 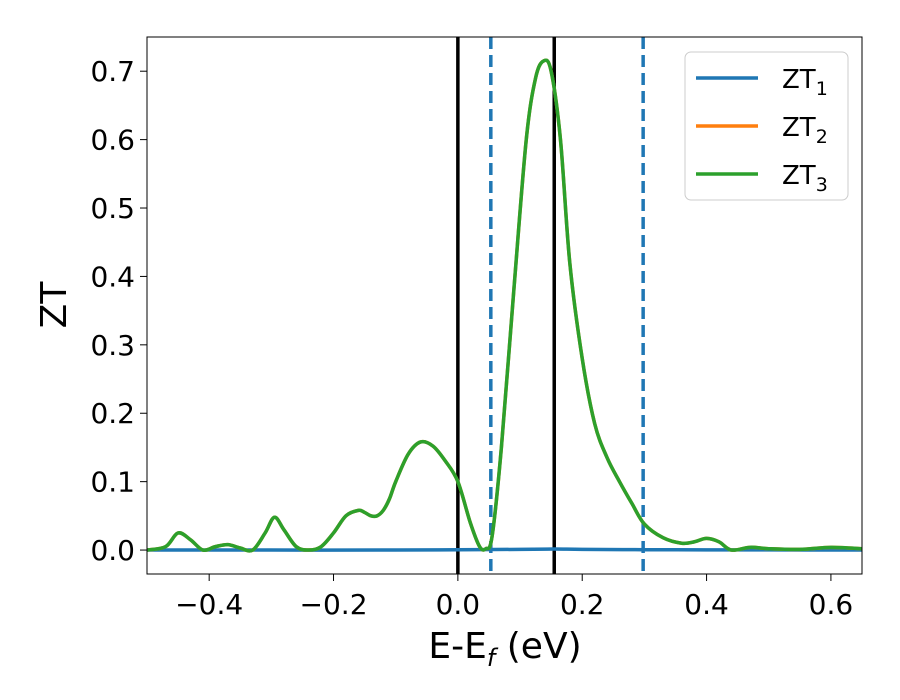 I want to click on x-tick-label: 0.0, so click(x=458, y=604).